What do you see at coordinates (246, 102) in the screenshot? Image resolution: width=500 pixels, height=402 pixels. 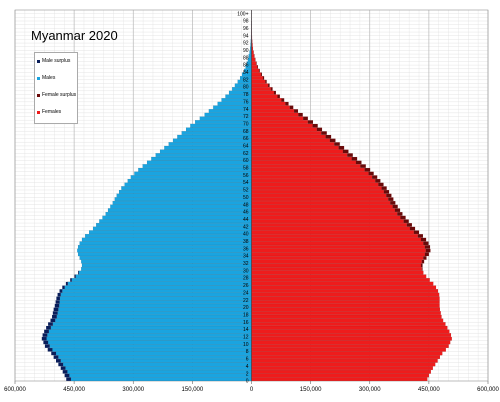 I see `age-label: 76` at bounding box center [246, 102].